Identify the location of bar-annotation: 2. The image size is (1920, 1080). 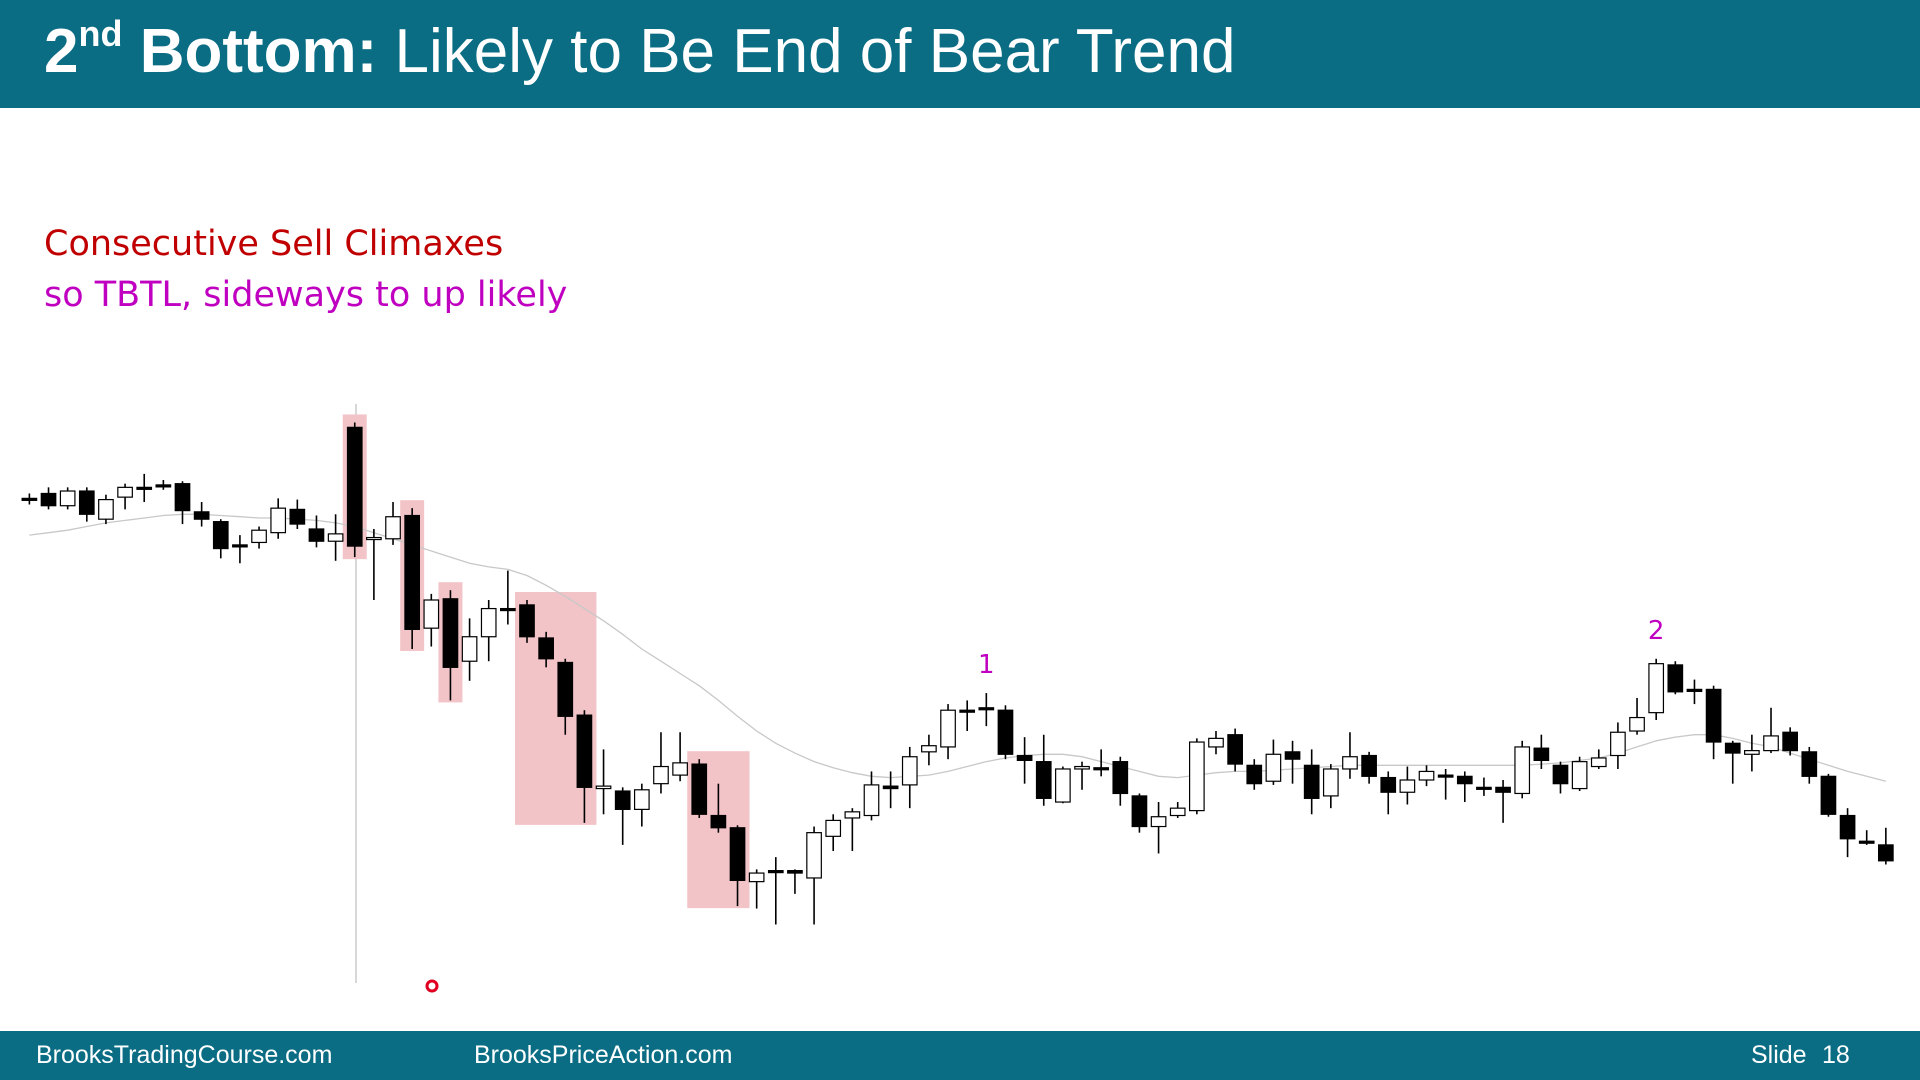
(1656, 631).